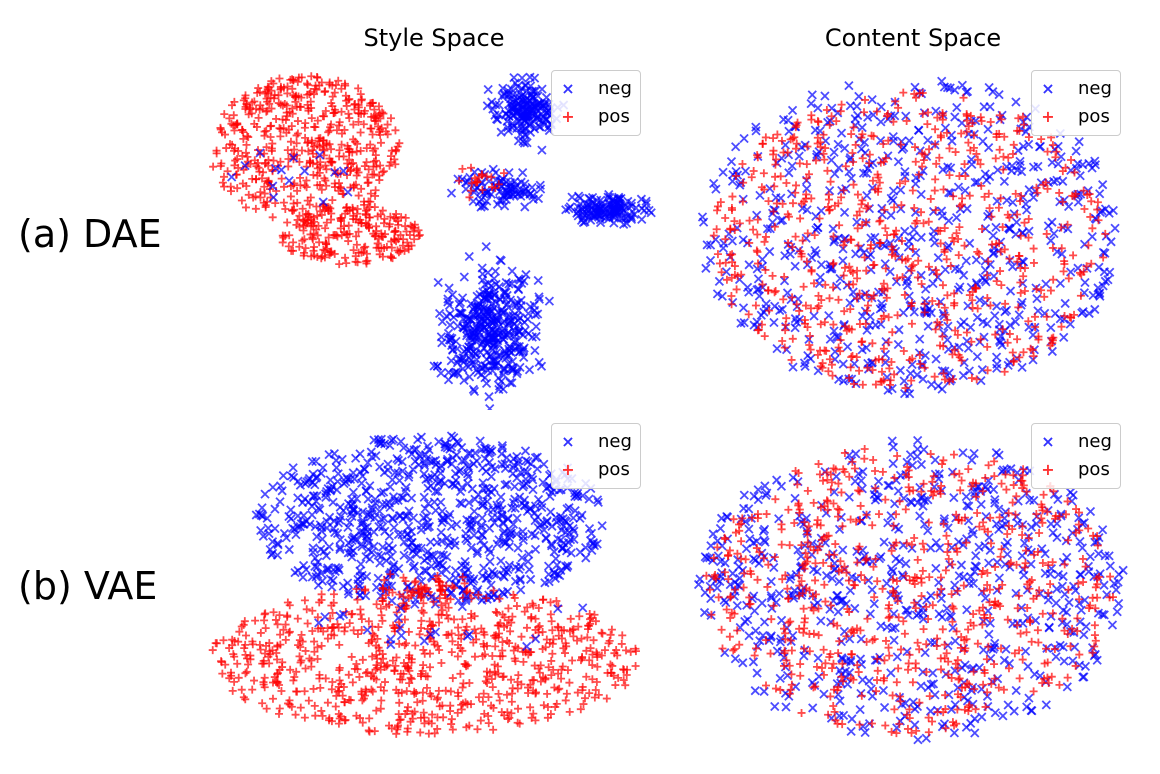 The image size is (1160, 774). What do you see at coordinates (596, 456) in the screenshot?
I see `legend-vae-style: × neg + pos` at bounding box center [596, 456].